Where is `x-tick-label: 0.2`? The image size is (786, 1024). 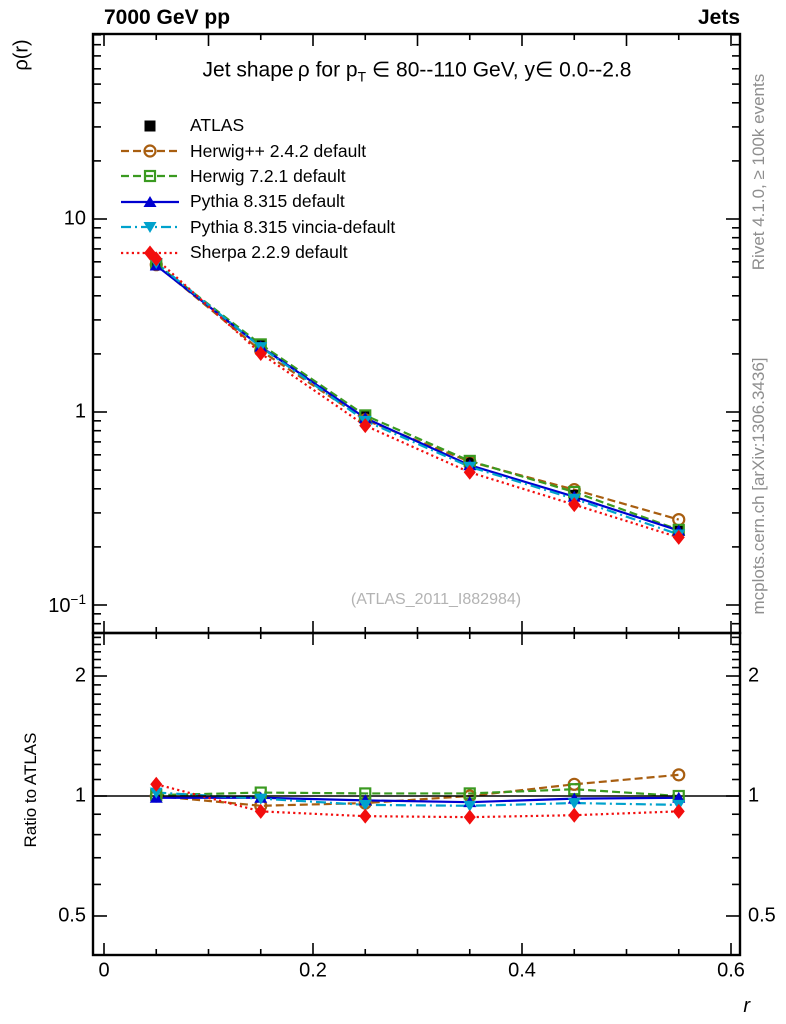
x-tick-label: 0.2 is located at coordinates (313, 970).